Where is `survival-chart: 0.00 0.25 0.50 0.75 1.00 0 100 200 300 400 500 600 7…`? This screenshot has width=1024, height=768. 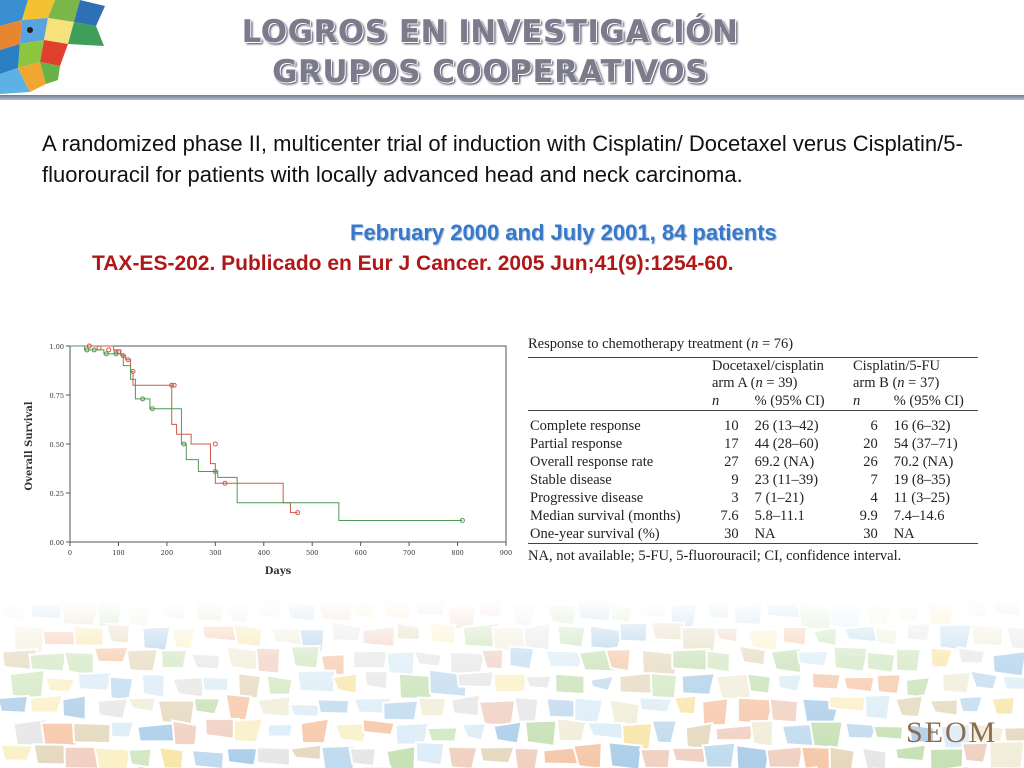
survival-chart: 0.00 0.25 0.50 0.75 1.00 0 100 200 300 400 500 600 7… is located at coordinates (268, 460).